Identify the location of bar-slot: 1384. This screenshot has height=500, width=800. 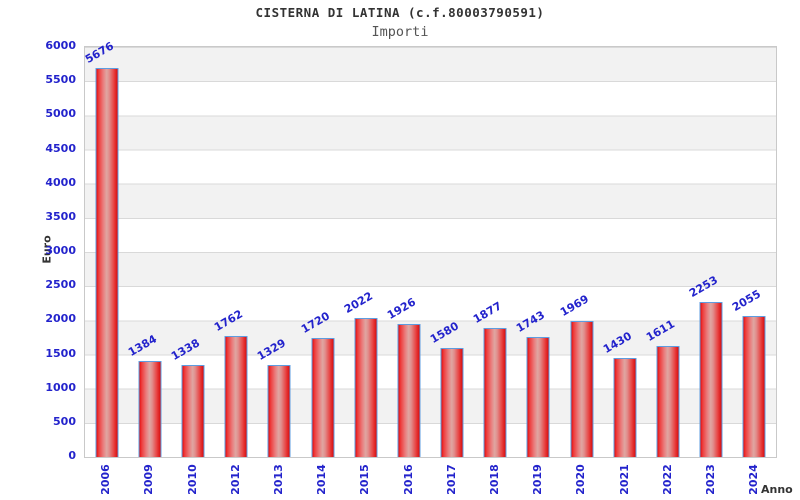
(148, 252).